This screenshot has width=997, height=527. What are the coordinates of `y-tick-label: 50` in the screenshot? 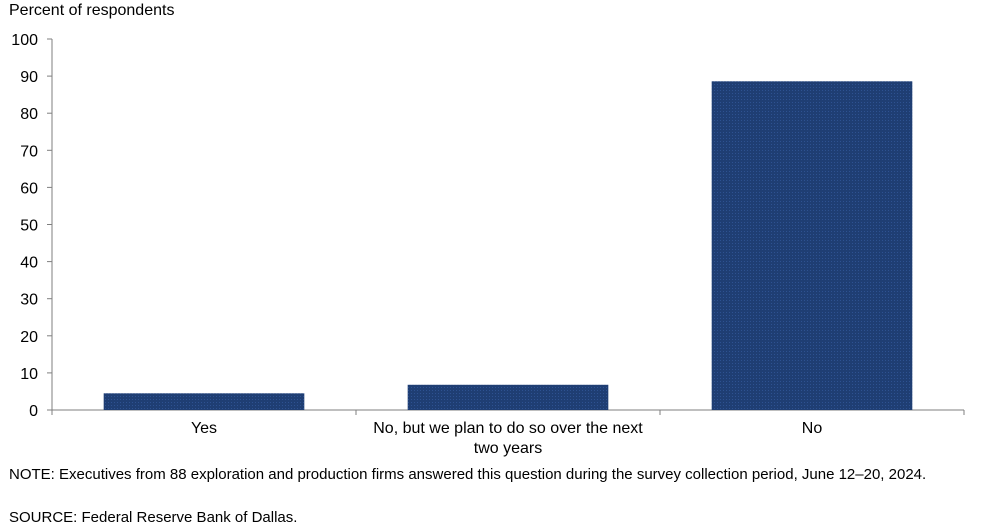 It's located at (29, 226).